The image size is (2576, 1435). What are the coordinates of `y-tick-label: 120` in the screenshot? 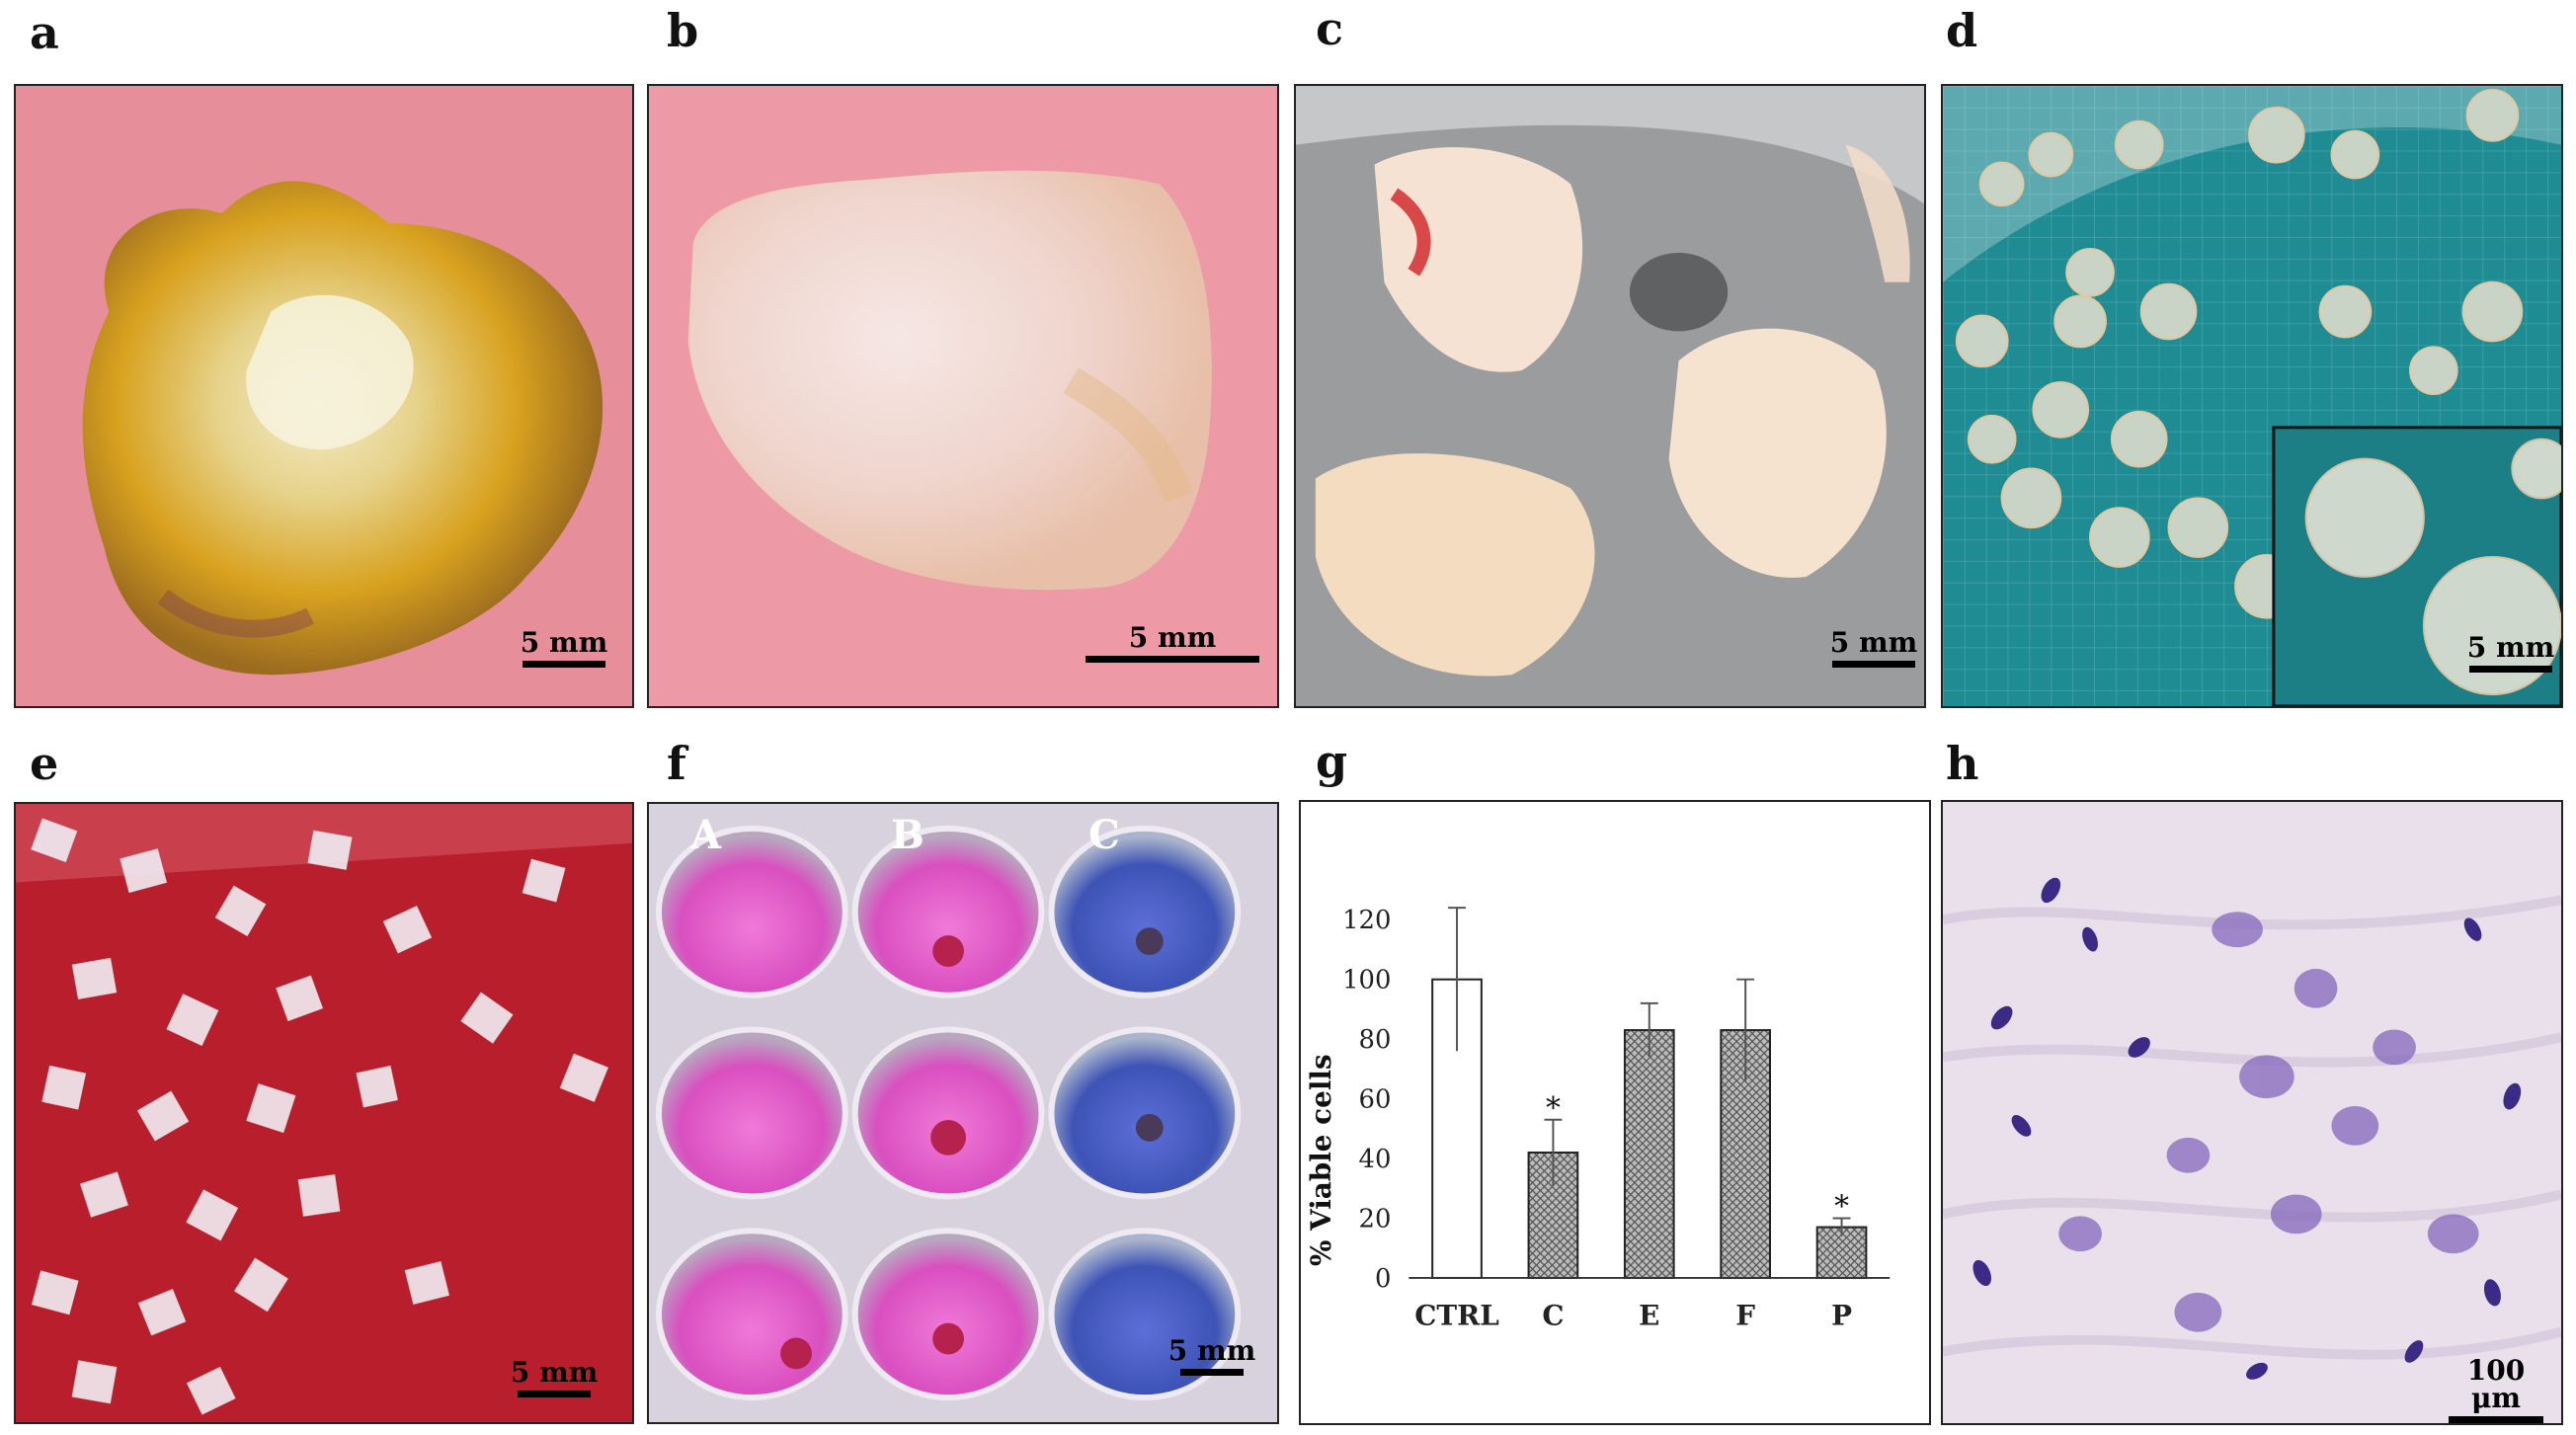 It's located at (1366, 920).